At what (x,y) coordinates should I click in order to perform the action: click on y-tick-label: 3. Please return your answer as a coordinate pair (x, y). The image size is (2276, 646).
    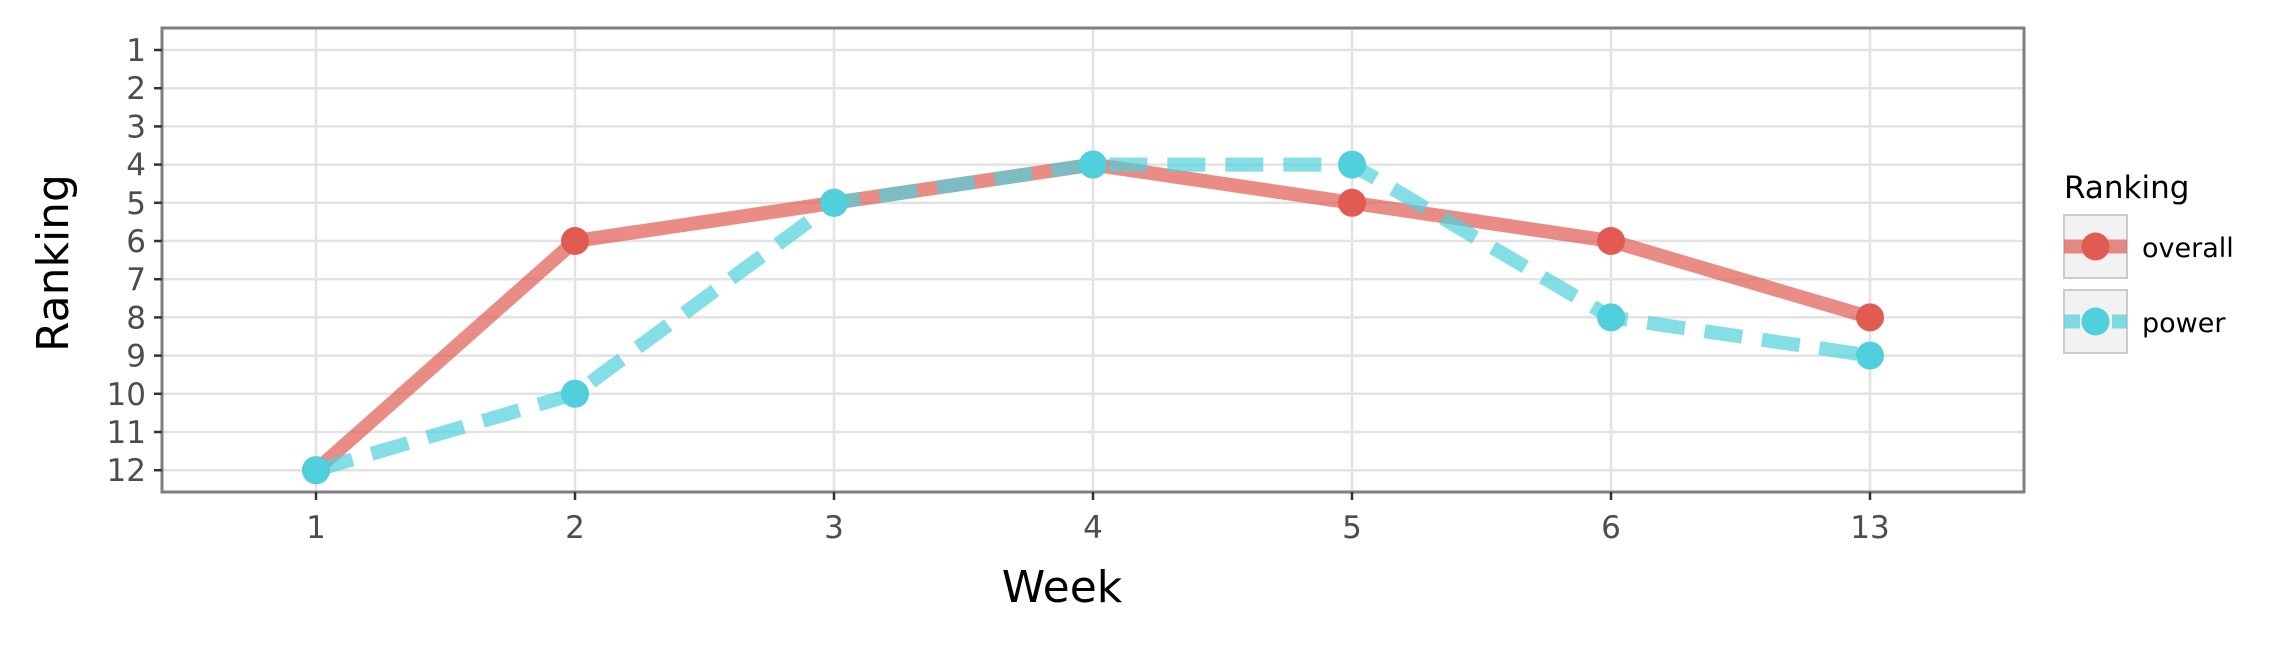
    Looking at the image, I should click on (136, 127).